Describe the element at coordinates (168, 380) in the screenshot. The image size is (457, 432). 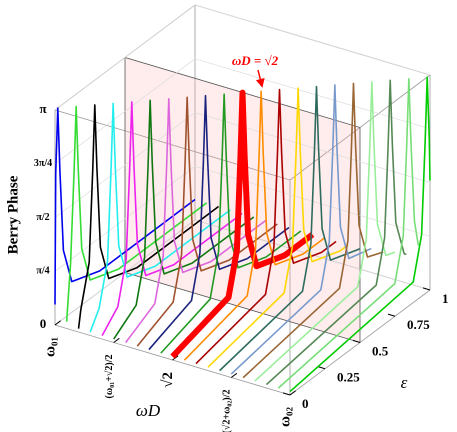
I see `x-tick-label: √2` at that location.